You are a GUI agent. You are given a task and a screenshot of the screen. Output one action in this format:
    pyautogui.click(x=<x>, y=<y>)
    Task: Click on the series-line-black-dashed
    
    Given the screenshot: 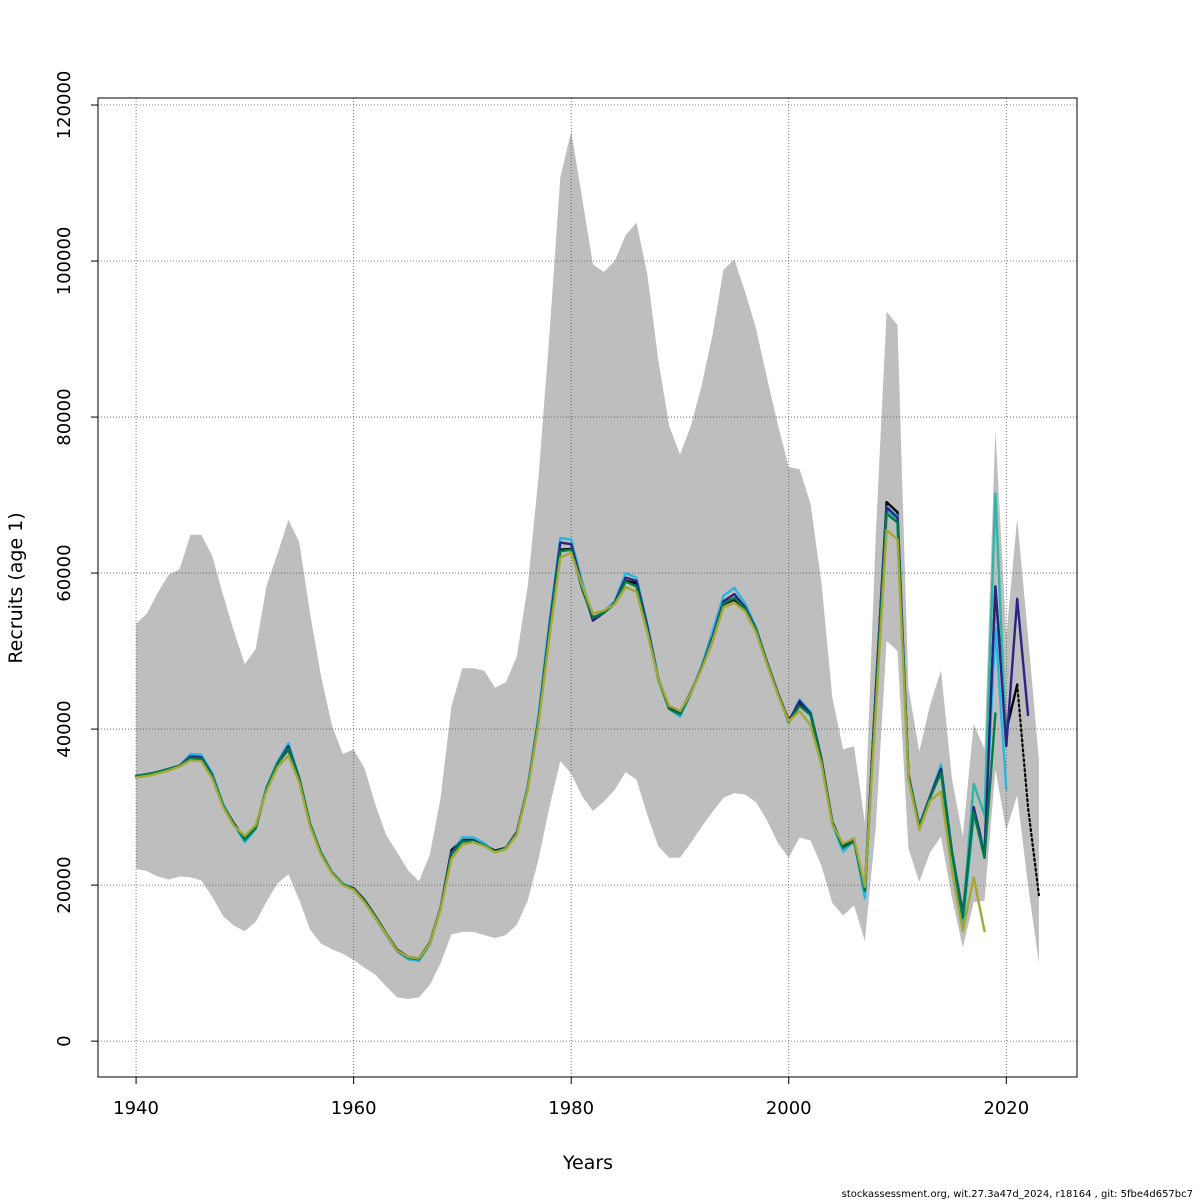 What is the action you would take?
    pyautogui.click(x=1028, y=790)
    